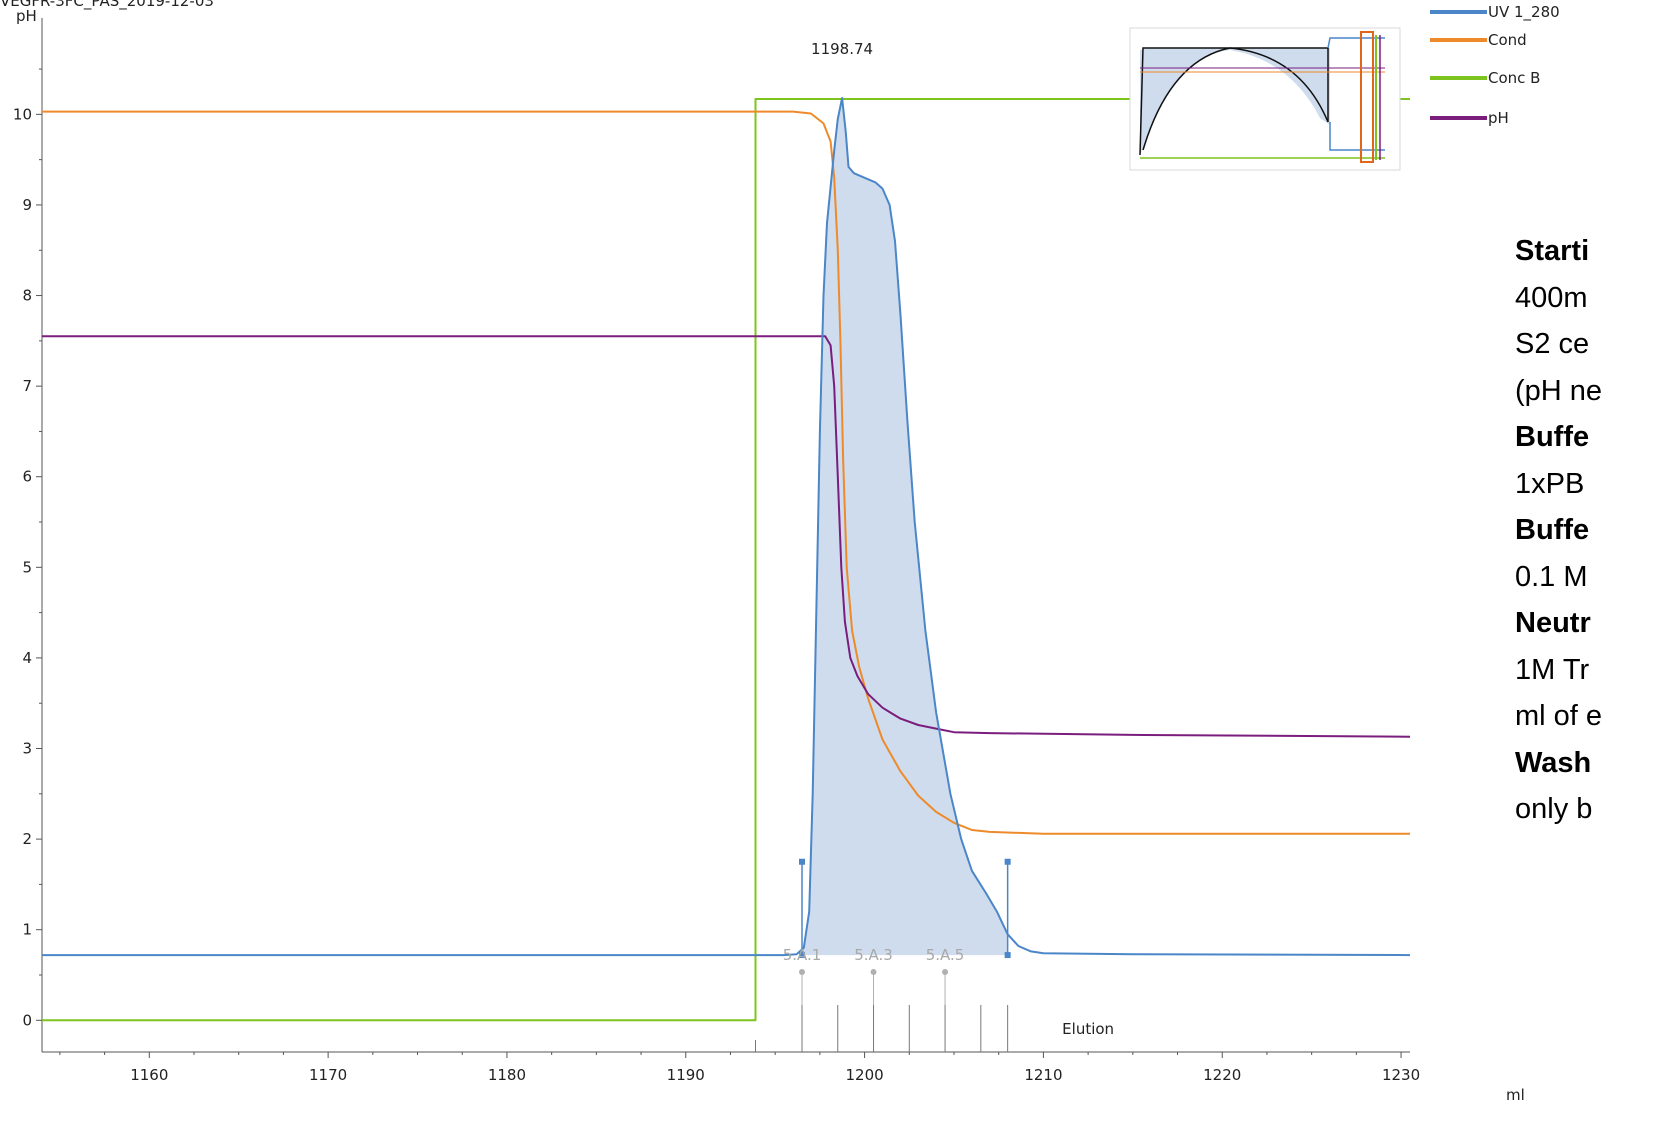  Describe the element at coordinates (27, 1020) in the screenshot. I see `y-tick-label: 0` at that location.